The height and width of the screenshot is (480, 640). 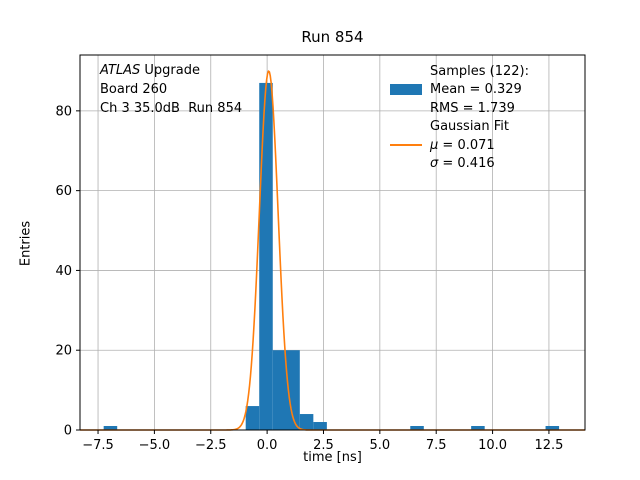 I want to click on legend-mu: μ = 0.071, so click(x=462, y=145).